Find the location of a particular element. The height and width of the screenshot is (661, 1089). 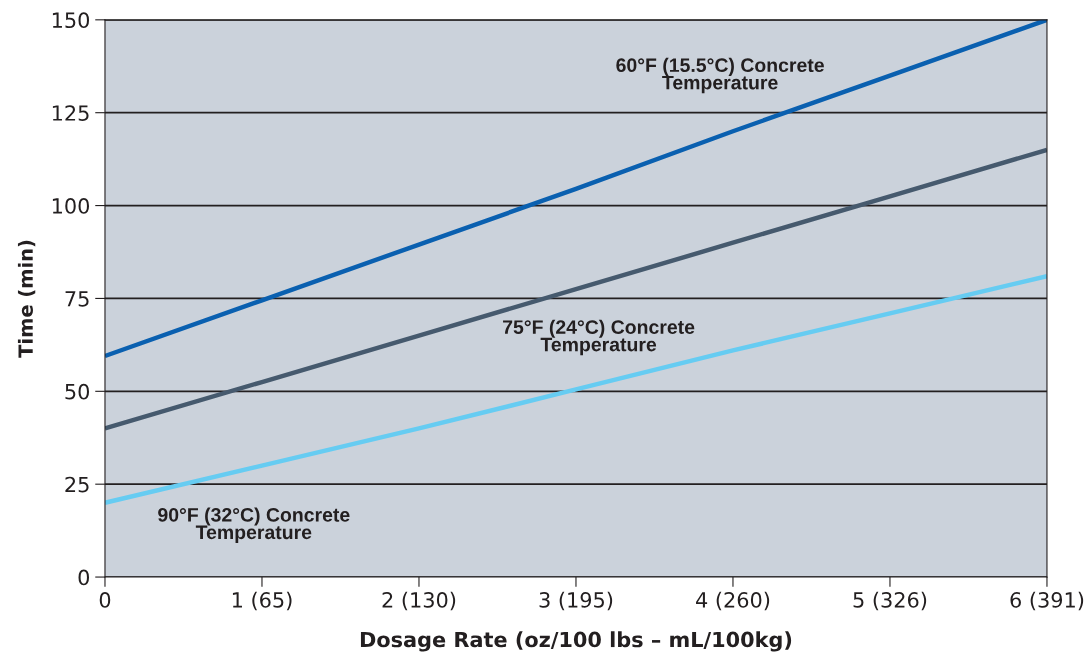

x-tick-label: 3 (195) is located at coordinates (576, 601).